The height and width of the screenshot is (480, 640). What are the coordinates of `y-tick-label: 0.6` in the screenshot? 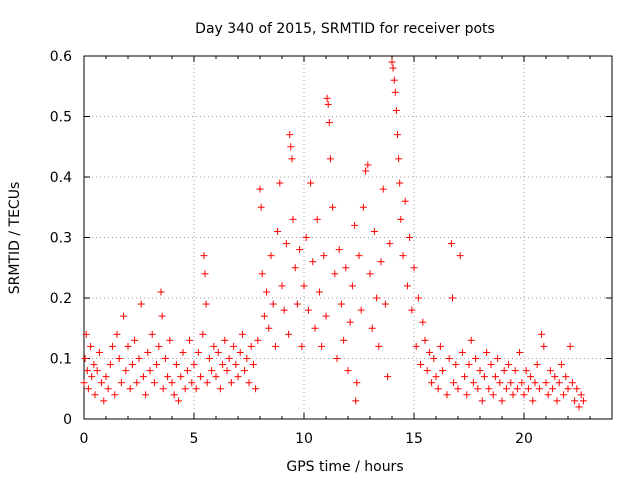 It's located at (61, 57).